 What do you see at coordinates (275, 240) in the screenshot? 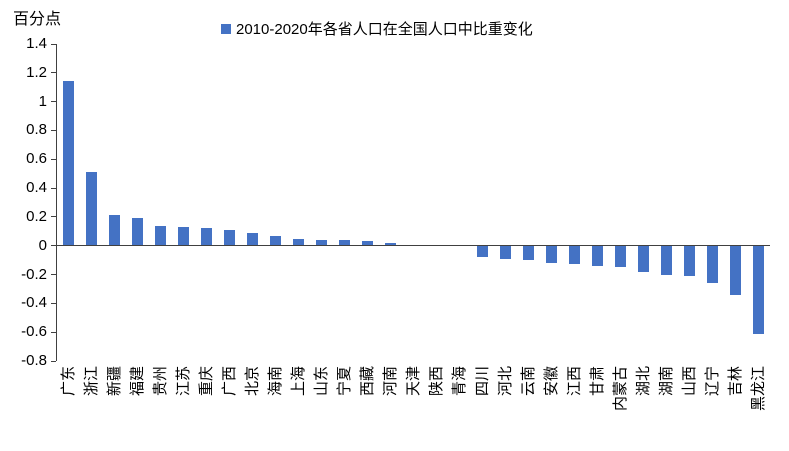
I see `bar-海南` at bounding box center [275, 240].